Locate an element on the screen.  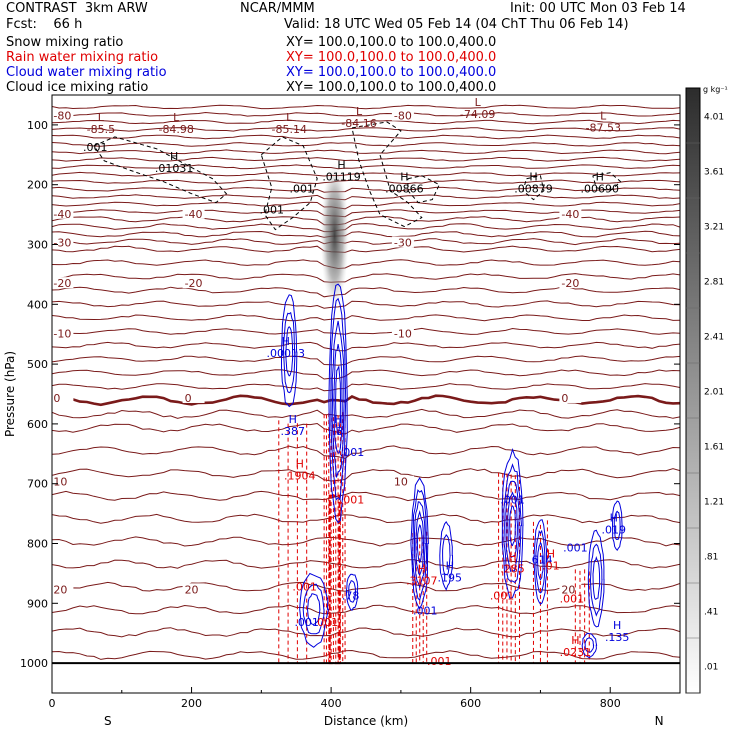
colorbar-label: 4.01 is located at coordinates (714, 118).